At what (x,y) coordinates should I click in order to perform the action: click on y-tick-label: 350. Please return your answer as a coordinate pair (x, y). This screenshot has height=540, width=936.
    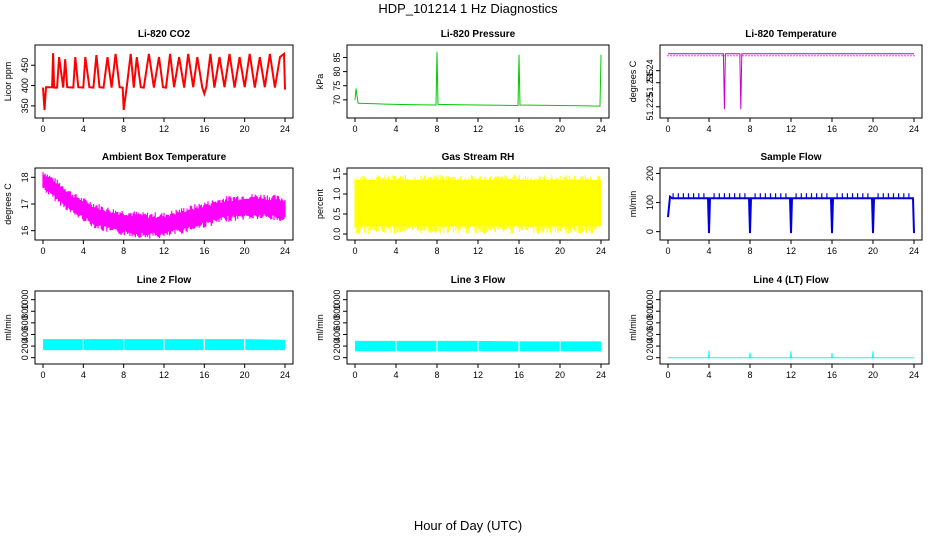
    Looking at the image, I should click on (25, 105).